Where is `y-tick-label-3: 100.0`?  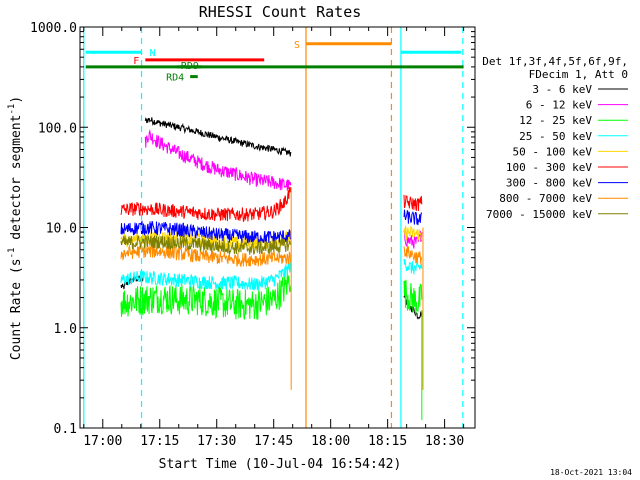 y-tick-label-3: 100.0 is located at coordinates (57, 128).